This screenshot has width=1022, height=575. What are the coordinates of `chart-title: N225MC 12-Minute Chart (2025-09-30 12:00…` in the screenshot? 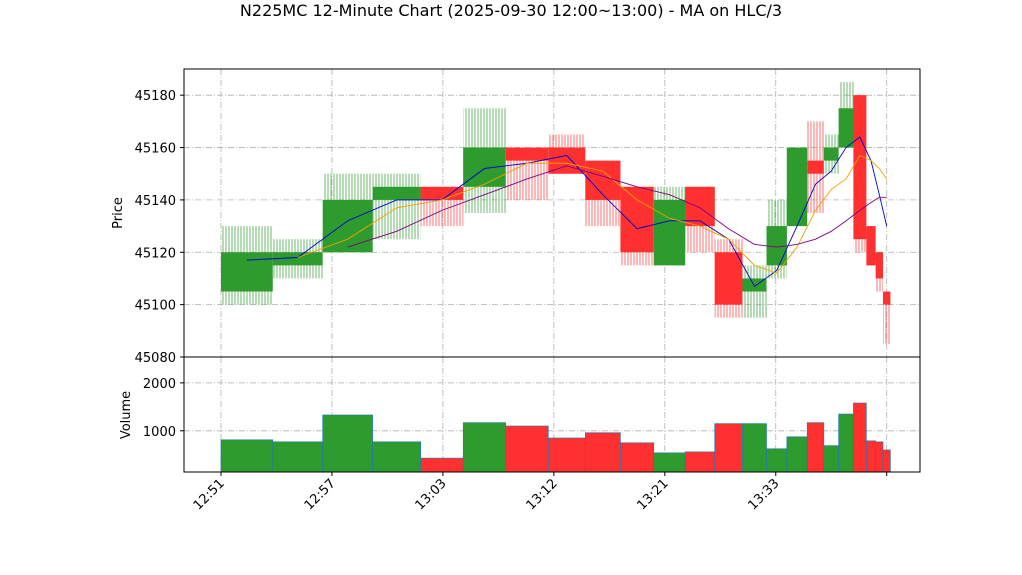 It's located at (511, 10).